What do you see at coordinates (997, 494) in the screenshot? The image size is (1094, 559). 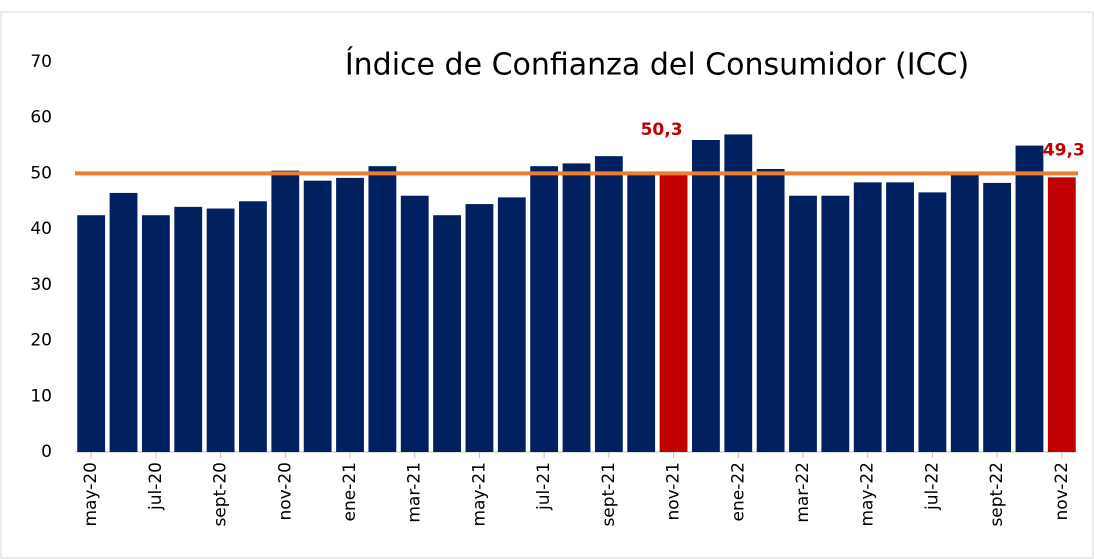 I see `x-tick-label: sept-22` at bounding box center [997, 494].